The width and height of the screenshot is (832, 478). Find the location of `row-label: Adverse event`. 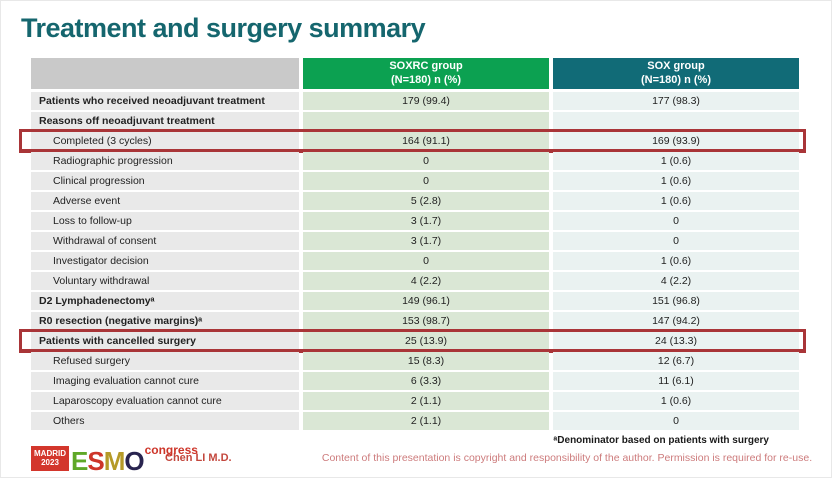

row-label: Adverse event is located at coordinates (165, 201).